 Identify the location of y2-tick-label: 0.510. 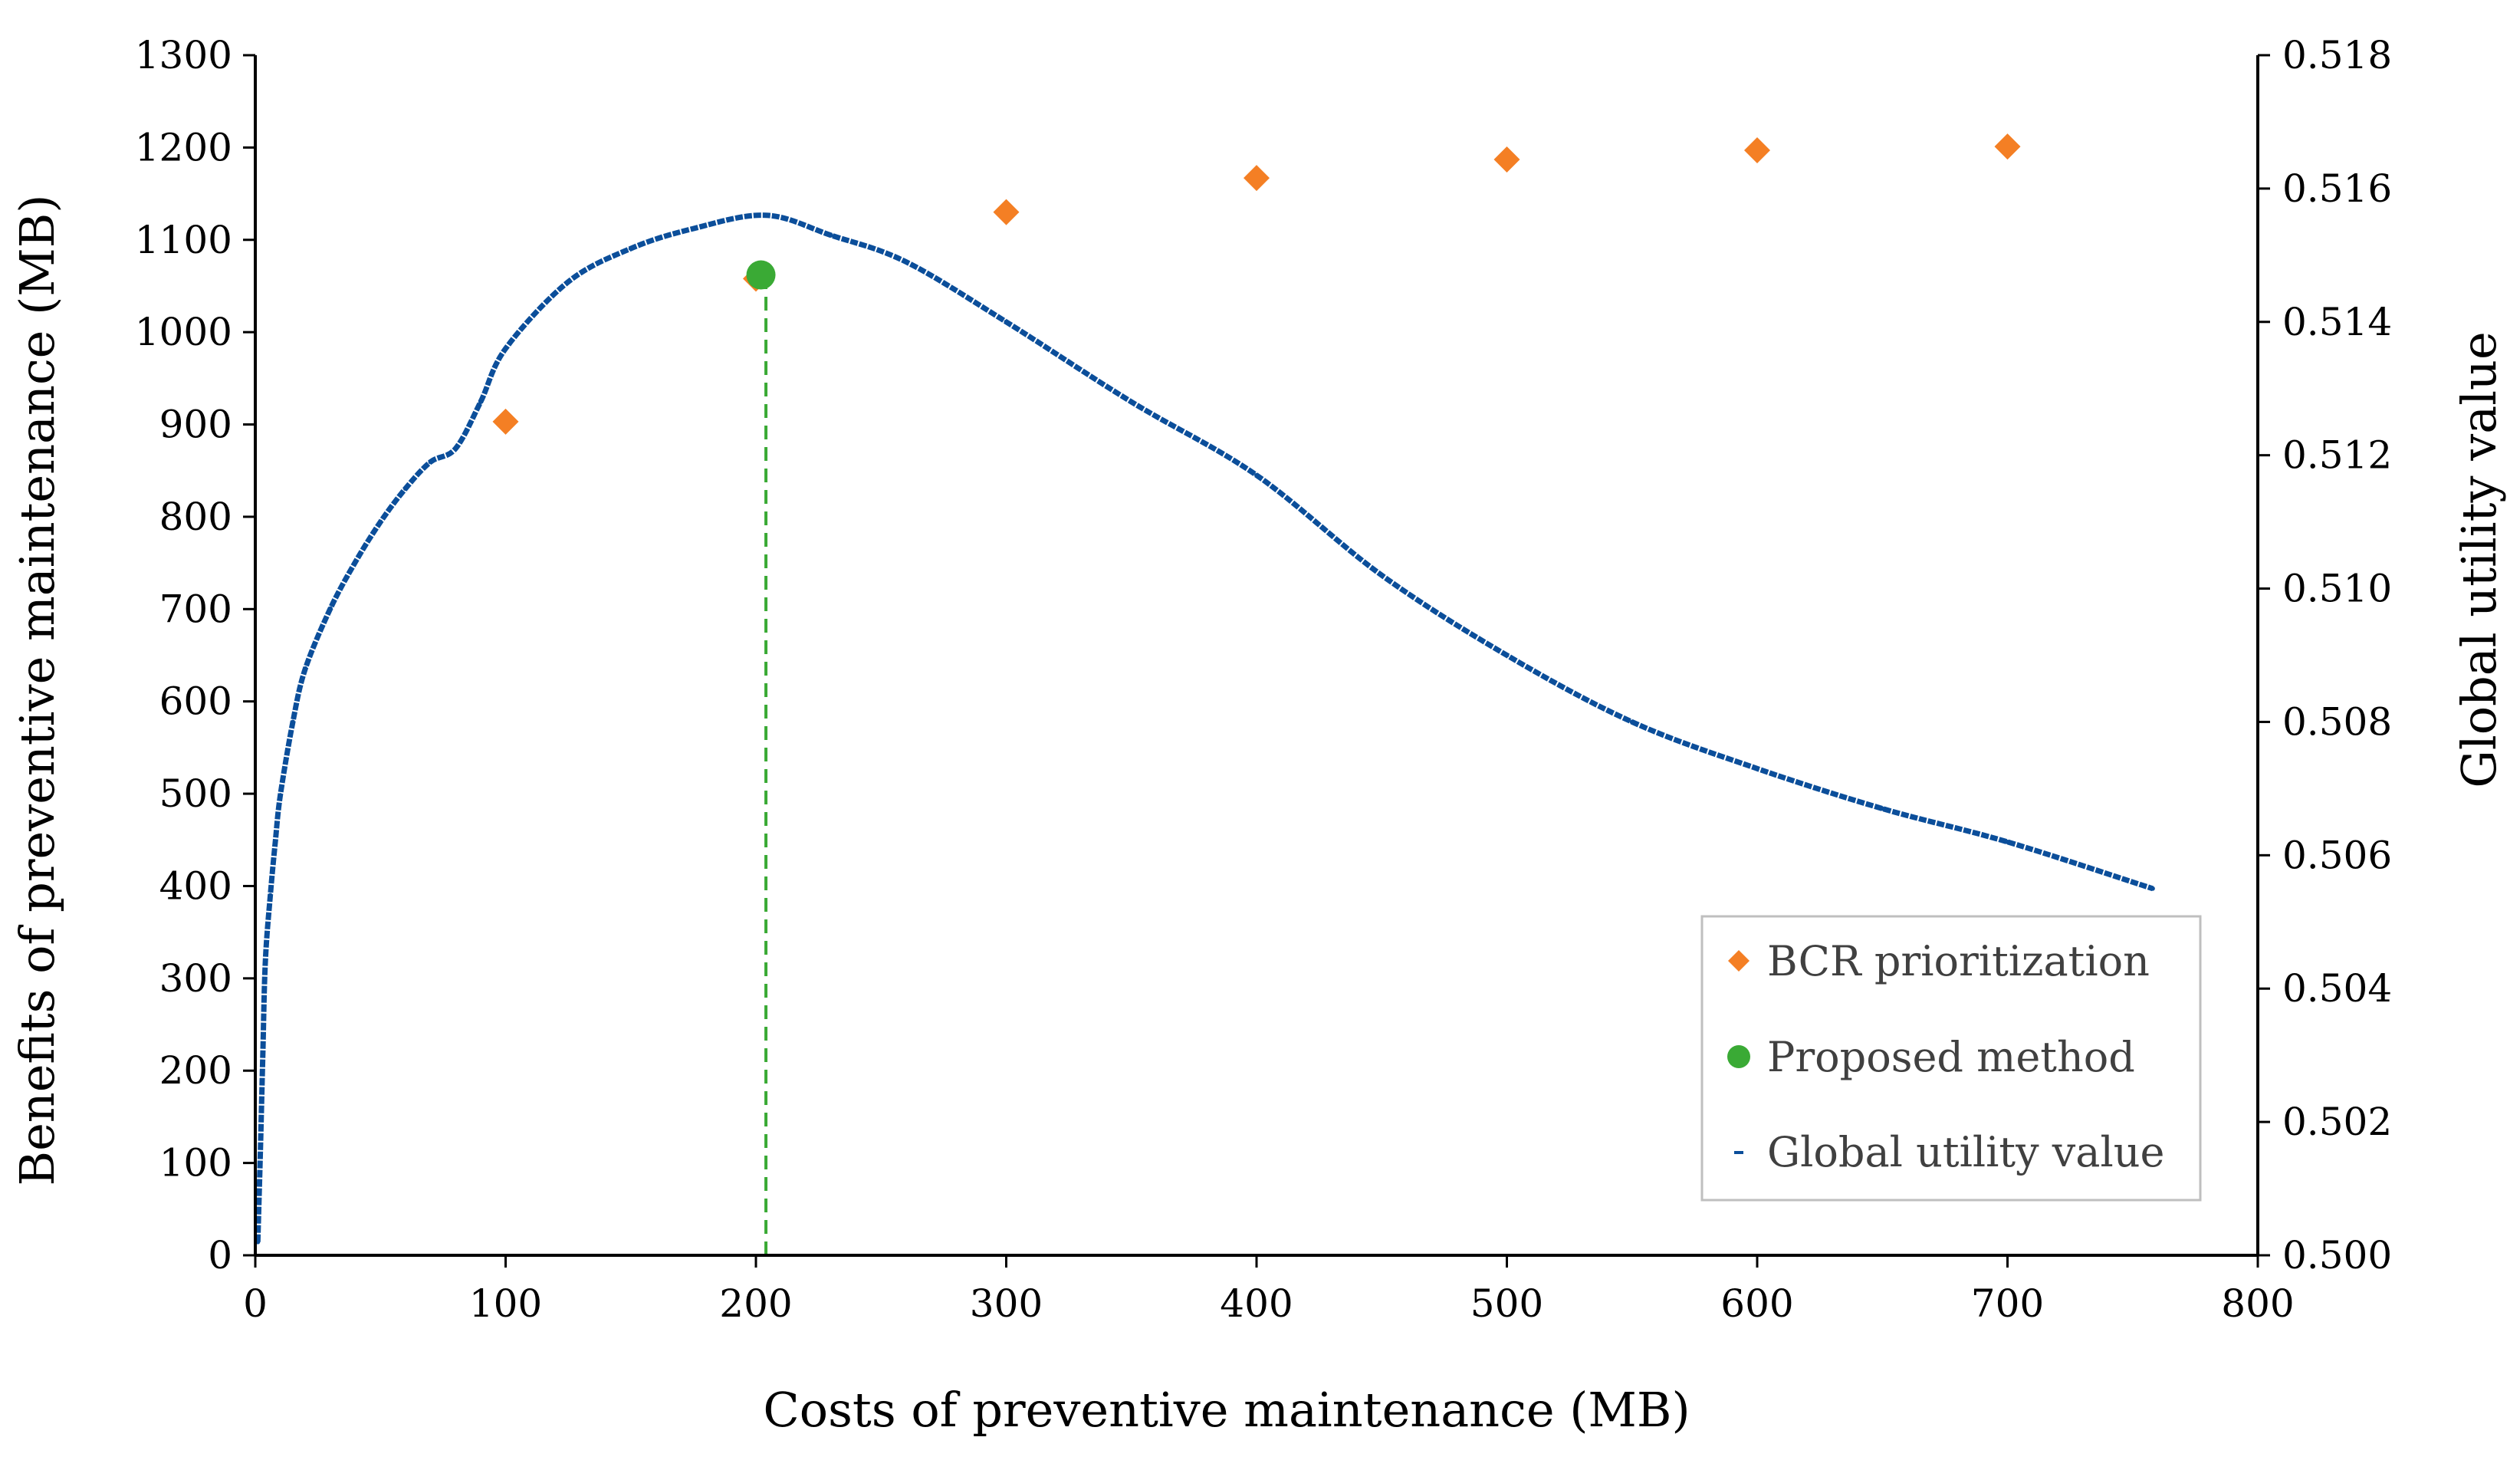
(2337, 589).